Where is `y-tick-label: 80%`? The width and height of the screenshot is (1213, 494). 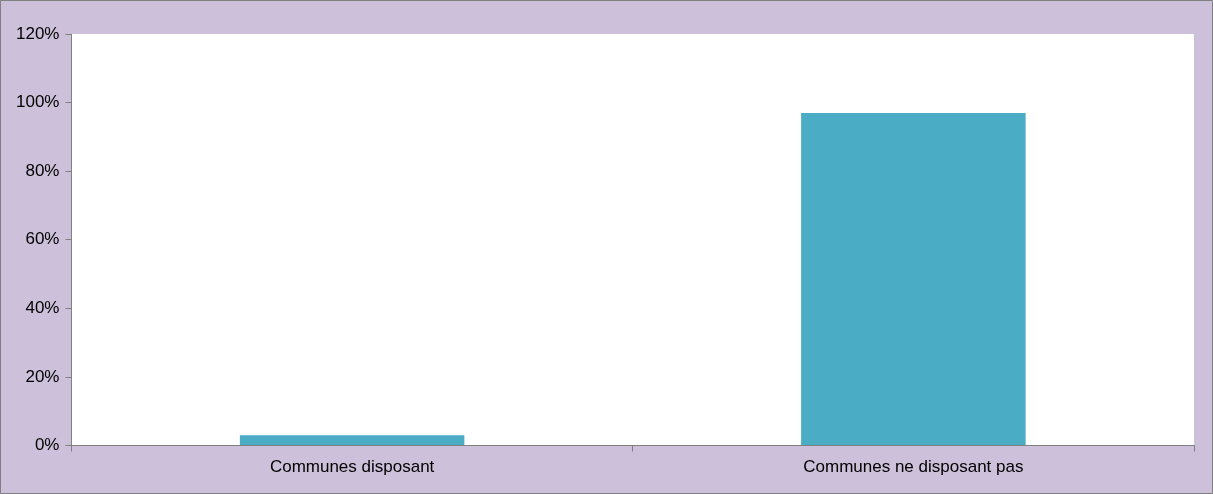 y-tick-label: 80% is located at coordinates (42, 170).